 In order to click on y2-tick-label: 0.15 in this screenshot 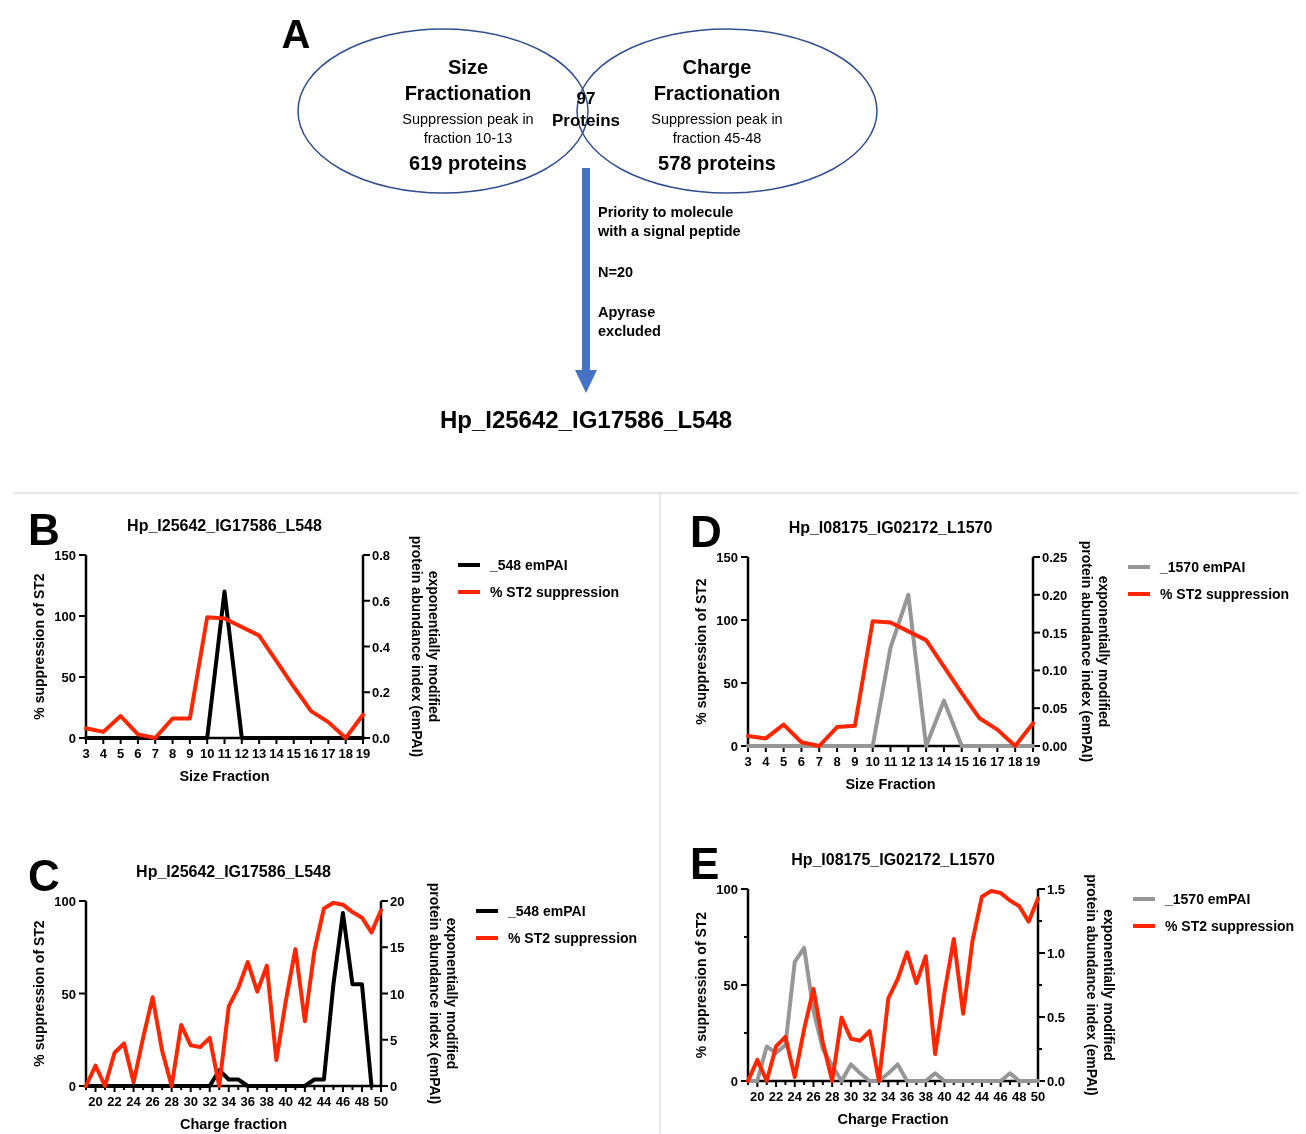, I will do `click(1055, 633)`.